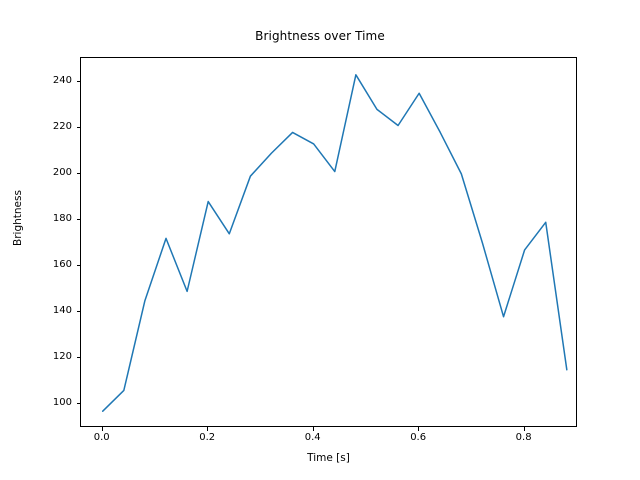 The image size is (640, 480). What do you see at coordinates (62, 357) in the screenshot?
I see `y-tick-label: 120` at bounding box center [62, 357].